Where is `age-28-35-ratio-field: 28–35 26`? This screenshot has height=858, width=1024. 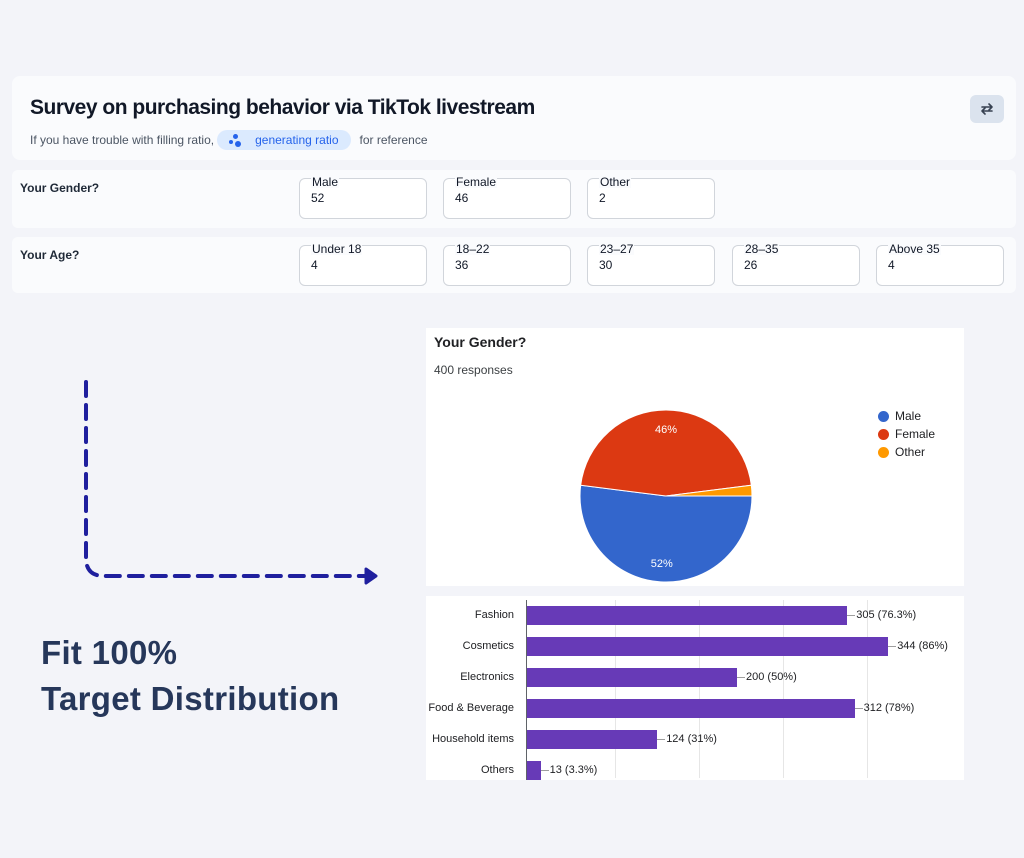
age-28-35-ratio-field: 28–35 26 is located at coordinates (796, 264).